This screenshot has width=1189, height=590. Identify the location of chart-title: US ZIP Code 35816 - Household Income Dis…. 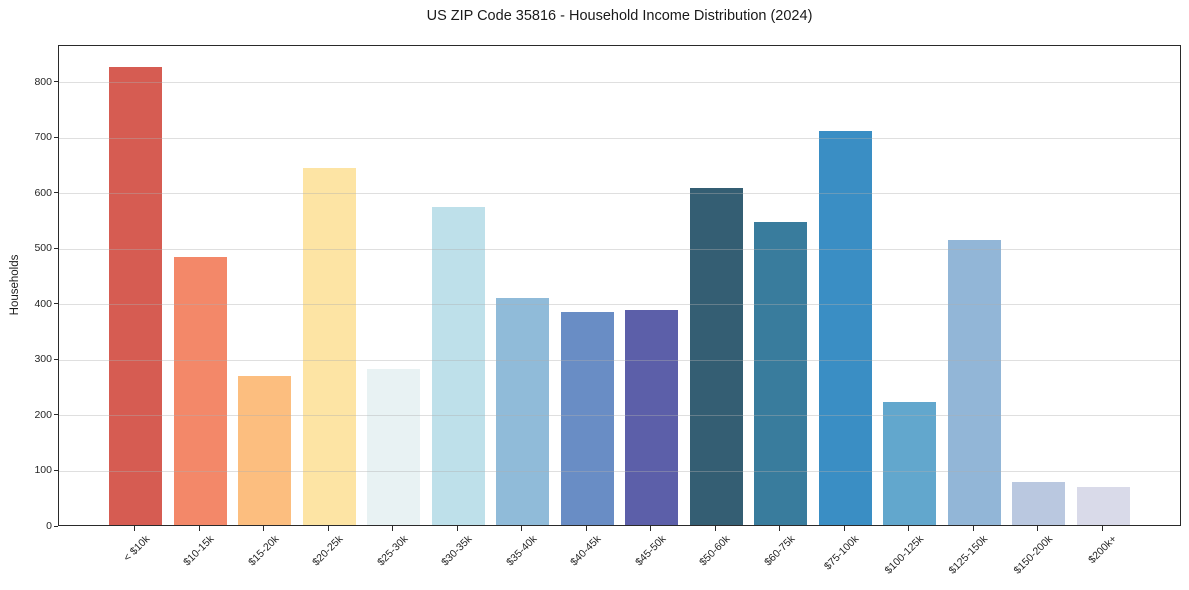
(619, 16).